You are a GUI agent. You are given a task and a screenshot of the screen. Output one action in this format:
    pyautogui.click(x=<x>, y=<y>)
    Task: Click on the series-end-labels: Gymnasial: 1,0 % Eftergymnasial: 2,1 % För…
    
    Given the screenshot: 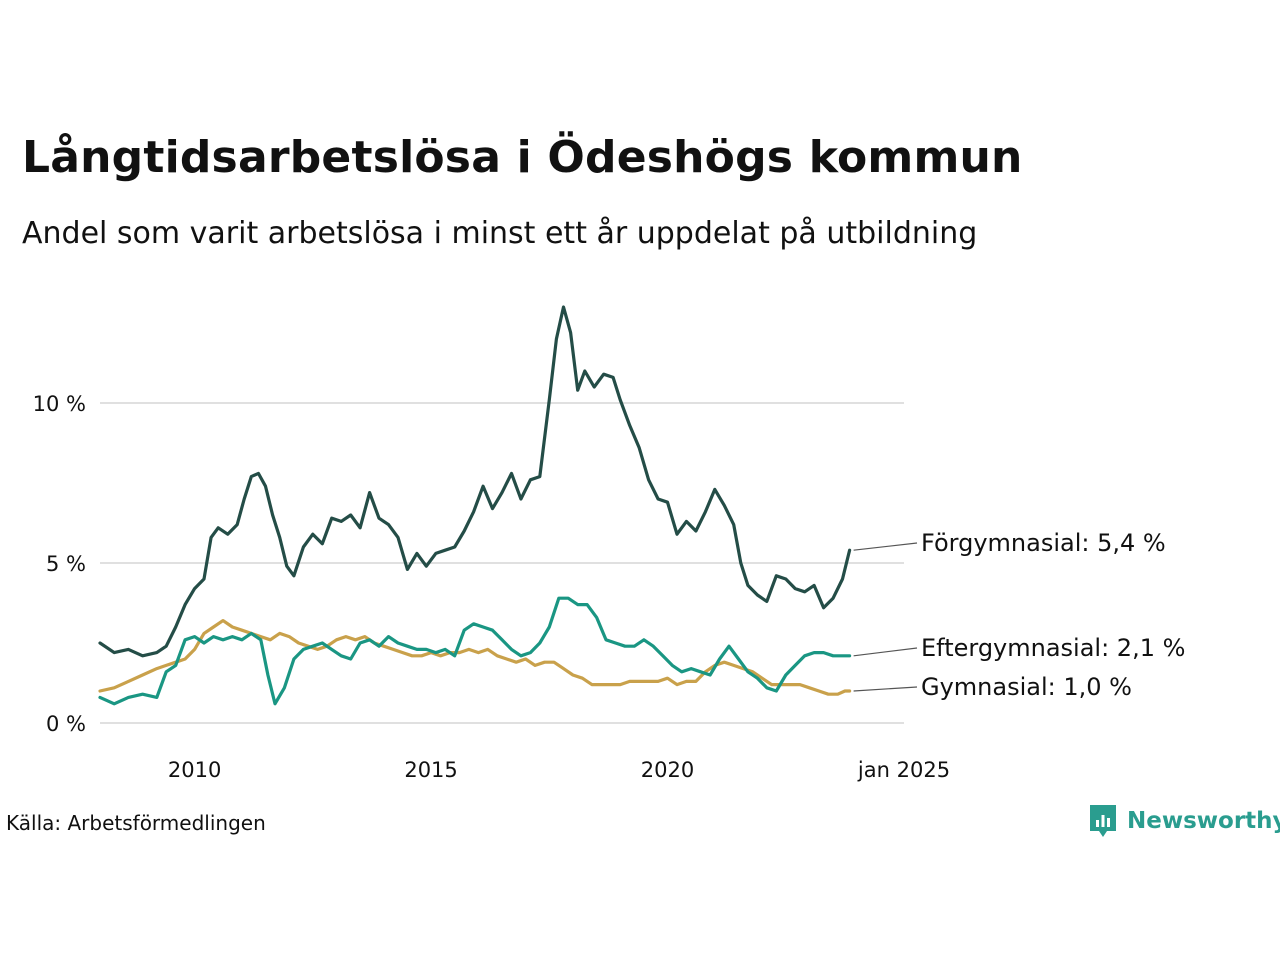 What is the action you would take?
    pyautogui.click(x=1019, y=615)
    